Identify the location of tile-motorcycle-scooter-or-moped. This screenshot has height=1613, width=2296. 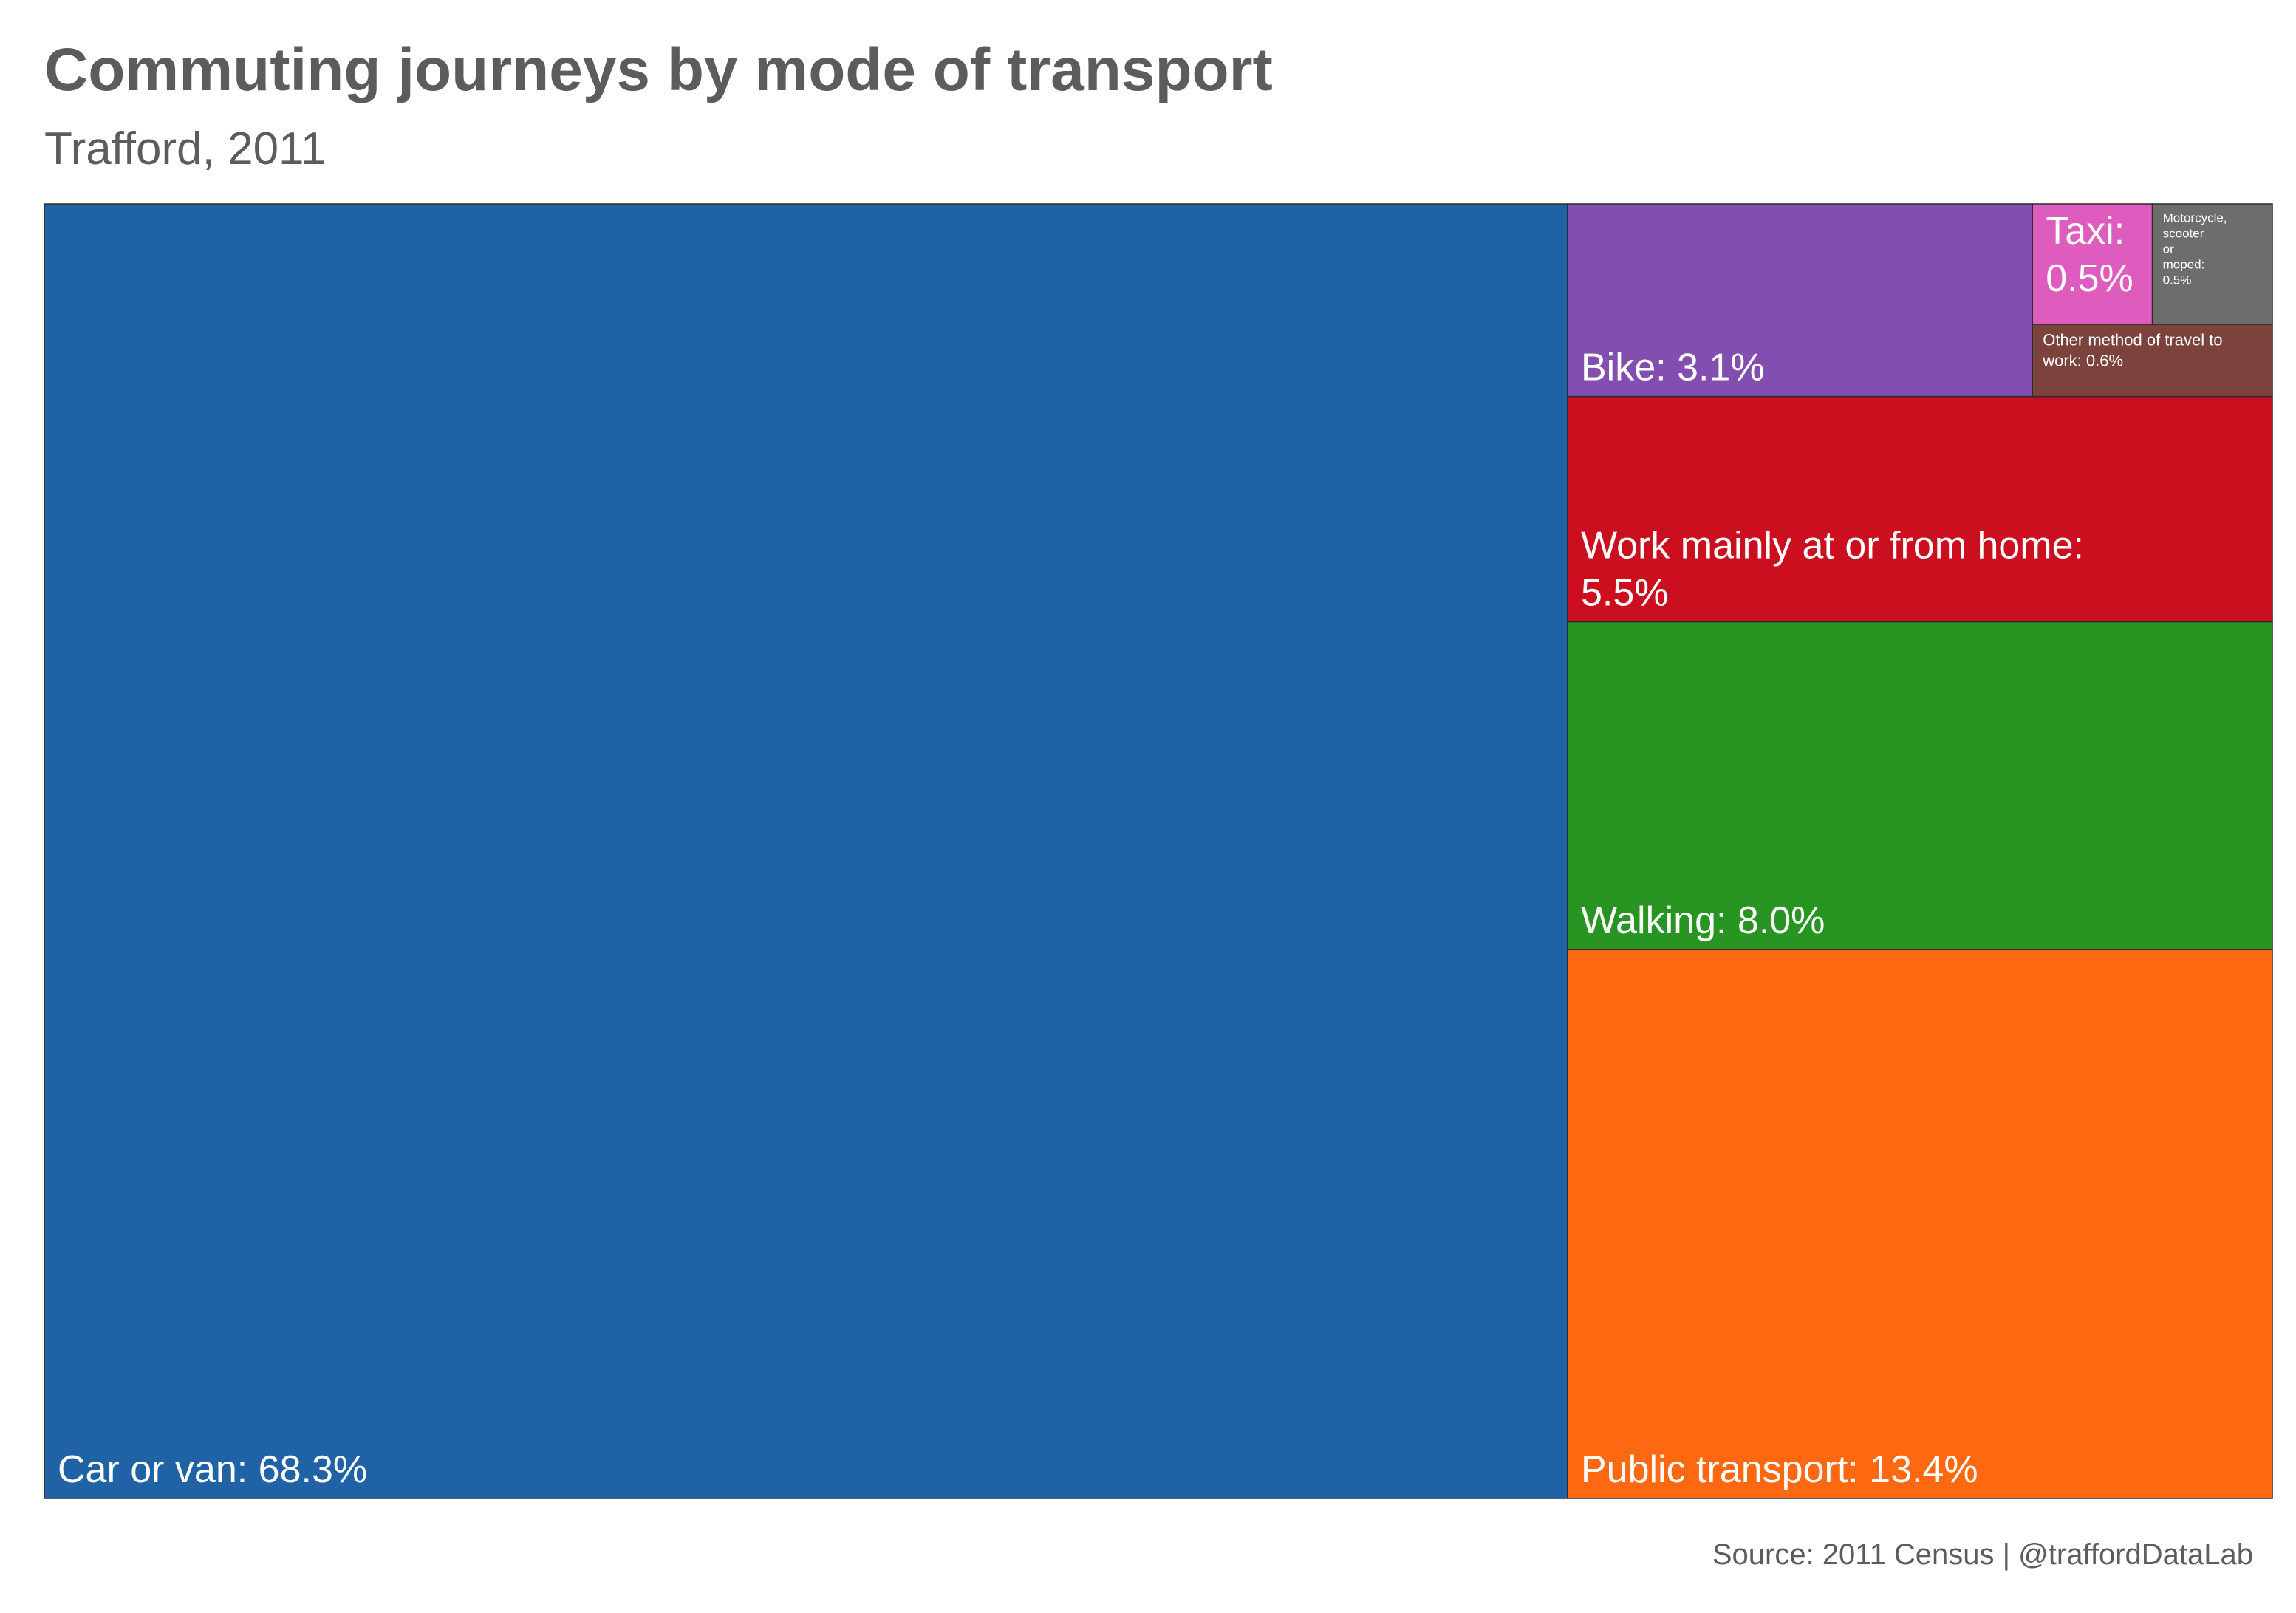
(2212, 264).